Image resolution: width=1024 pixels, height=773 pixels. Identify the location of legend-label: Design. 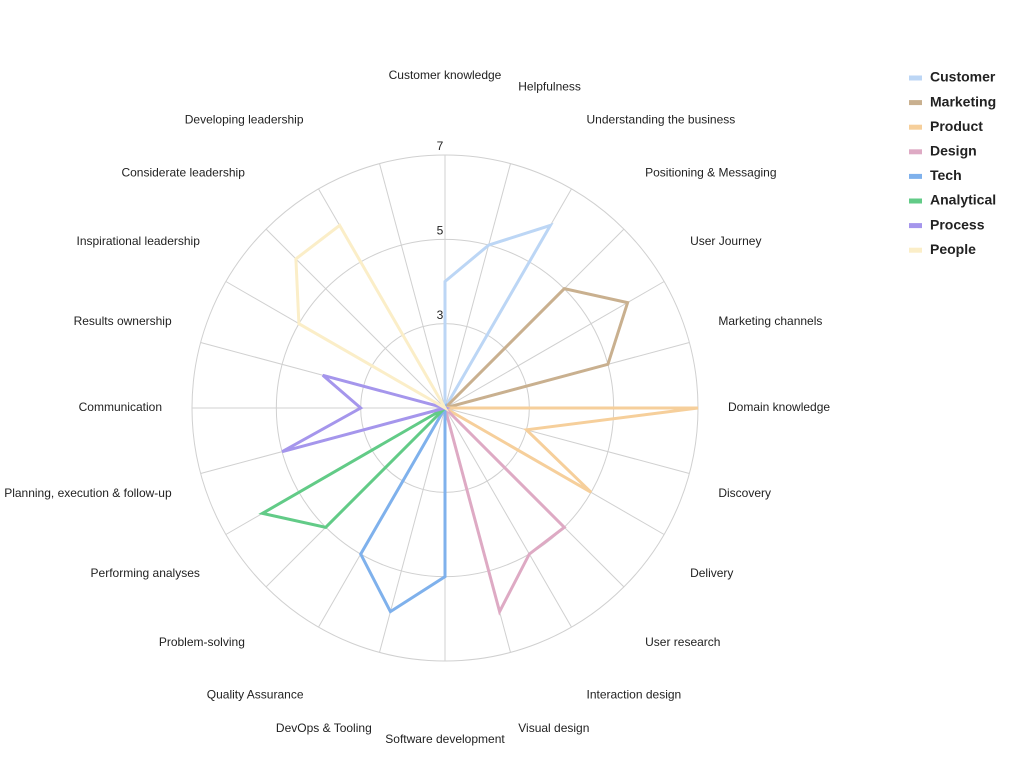
(953, 151).